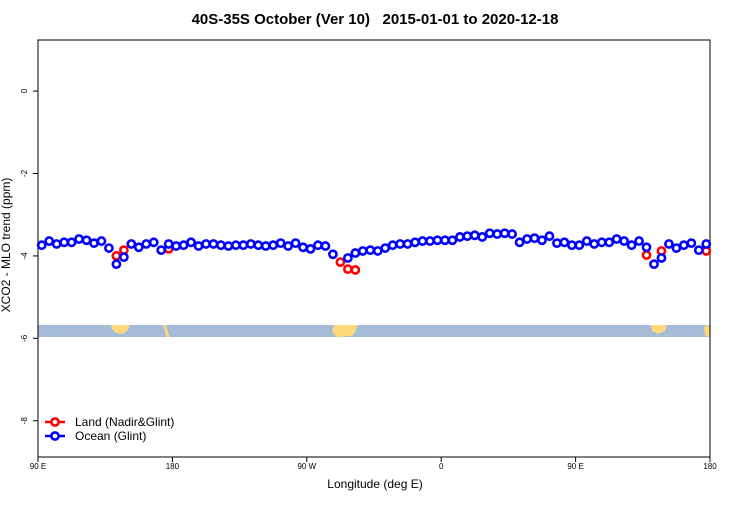 The width and height of the screenshot is (750, 505). Describe the element at coordinates (24, 338) in the screenshot. I see `y-tick-label: -6` at that location.